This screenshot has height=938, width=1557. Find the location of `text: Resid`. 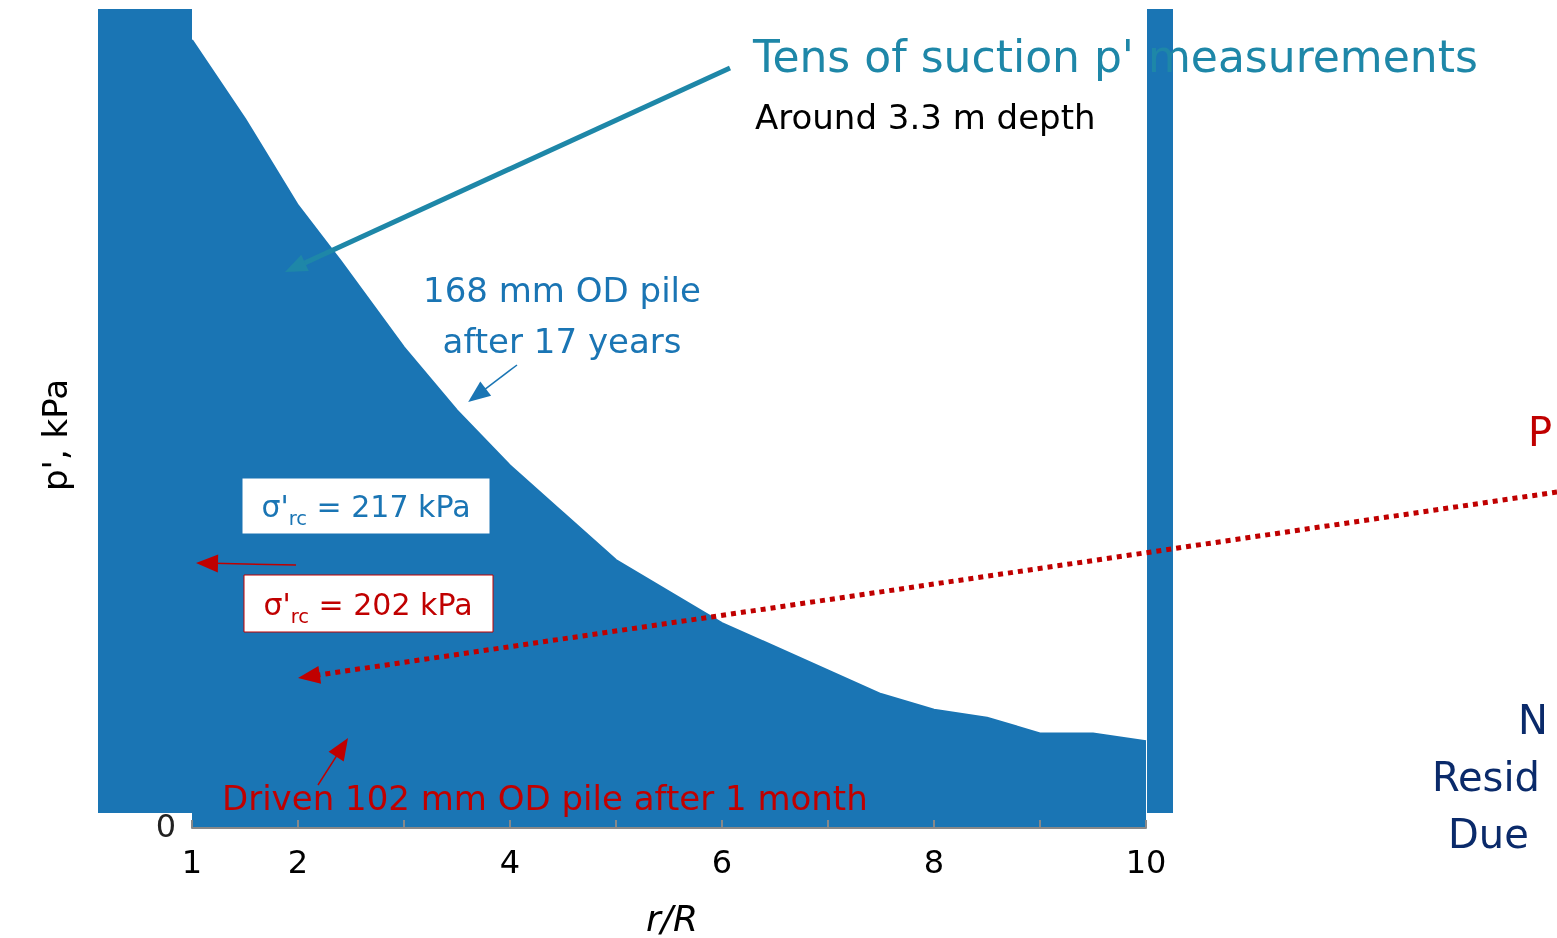

text: Resid is located at coordinates (1486, 777).